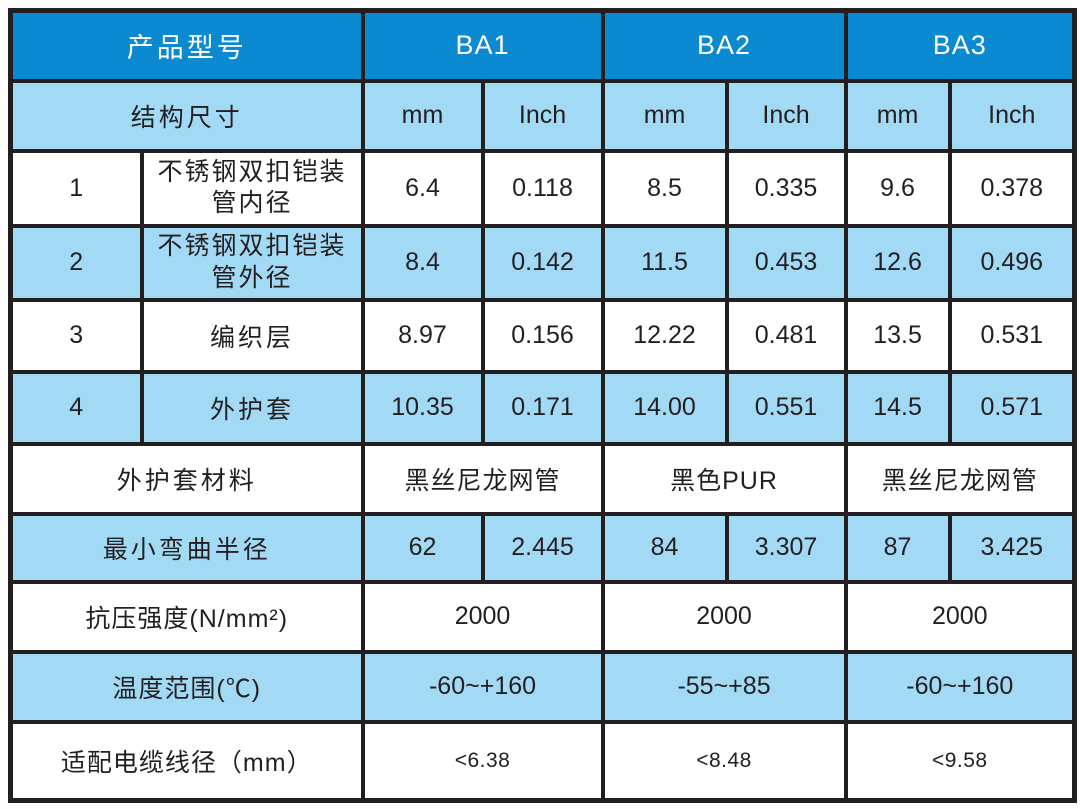 The height and width of the screenshot is (809, 1080). What do you see at coordinates (1012, 547) in the screenshot?
I see `spec-value: 3.425` at bounding box center [1012, 547].